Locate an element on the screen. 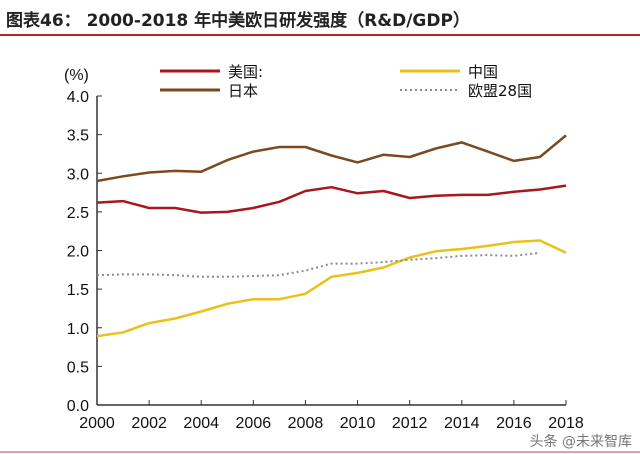 This screenshot has height=454, width=640. x-tick-label: 2006 is located at coordinates (254, 423).